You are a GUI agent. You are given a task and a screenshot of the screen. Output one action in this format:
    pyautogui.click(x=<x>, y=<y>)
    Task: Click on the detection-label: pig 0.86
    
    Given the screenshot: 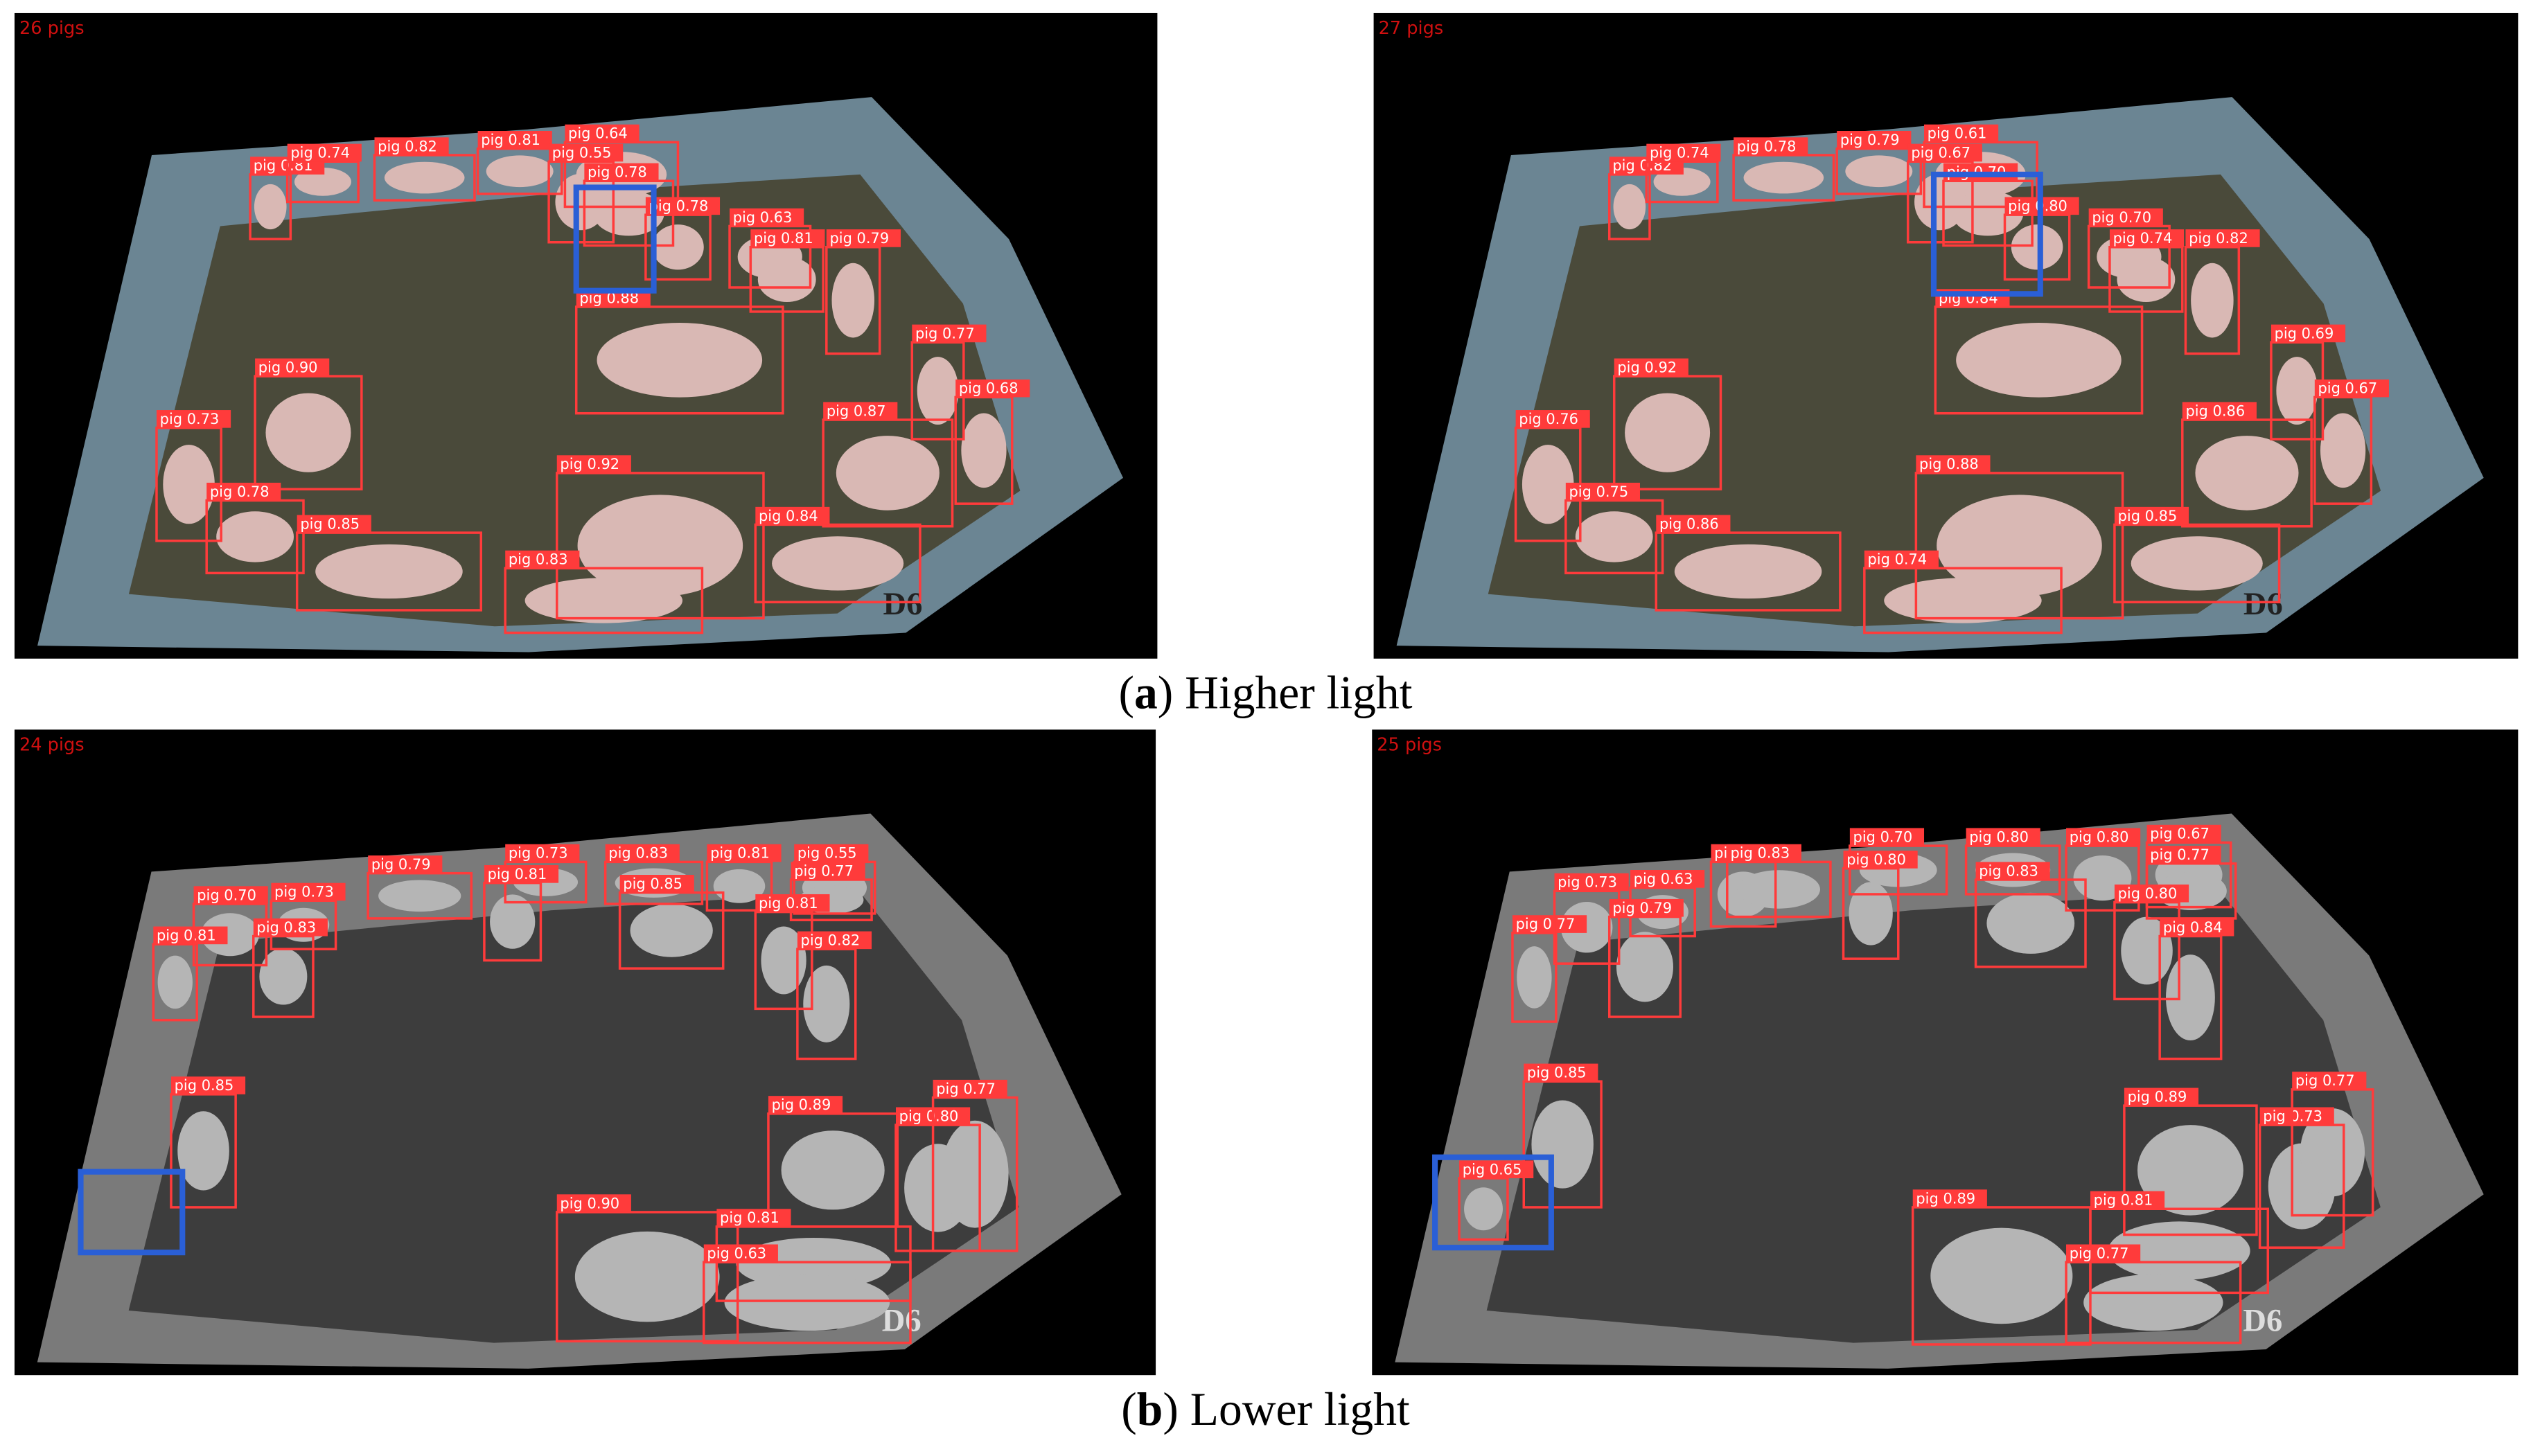 What is the action you would take?
    pyautogui.click(x=2215, y=410)
    